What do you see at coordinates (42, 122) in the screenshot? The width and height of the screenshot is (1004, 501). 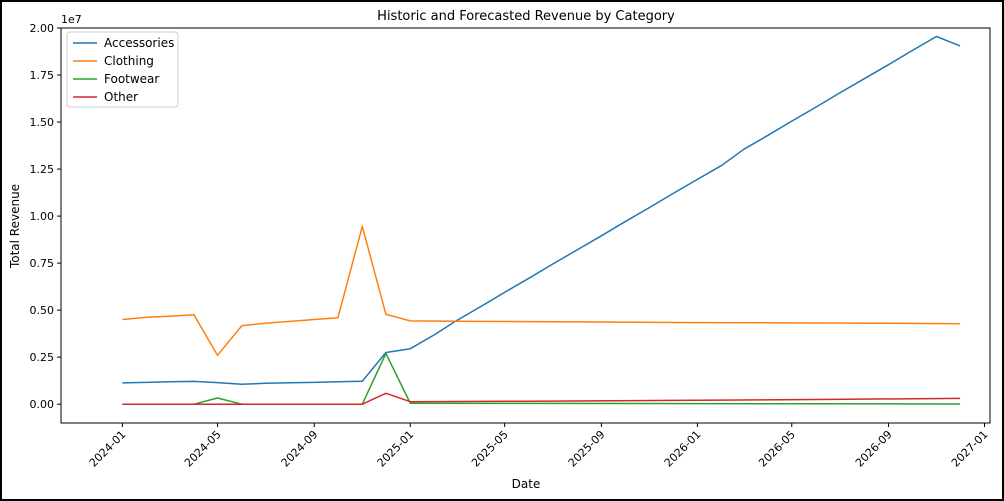 I see `y-tick-label: 1.50` at bounding box center [42, 122].